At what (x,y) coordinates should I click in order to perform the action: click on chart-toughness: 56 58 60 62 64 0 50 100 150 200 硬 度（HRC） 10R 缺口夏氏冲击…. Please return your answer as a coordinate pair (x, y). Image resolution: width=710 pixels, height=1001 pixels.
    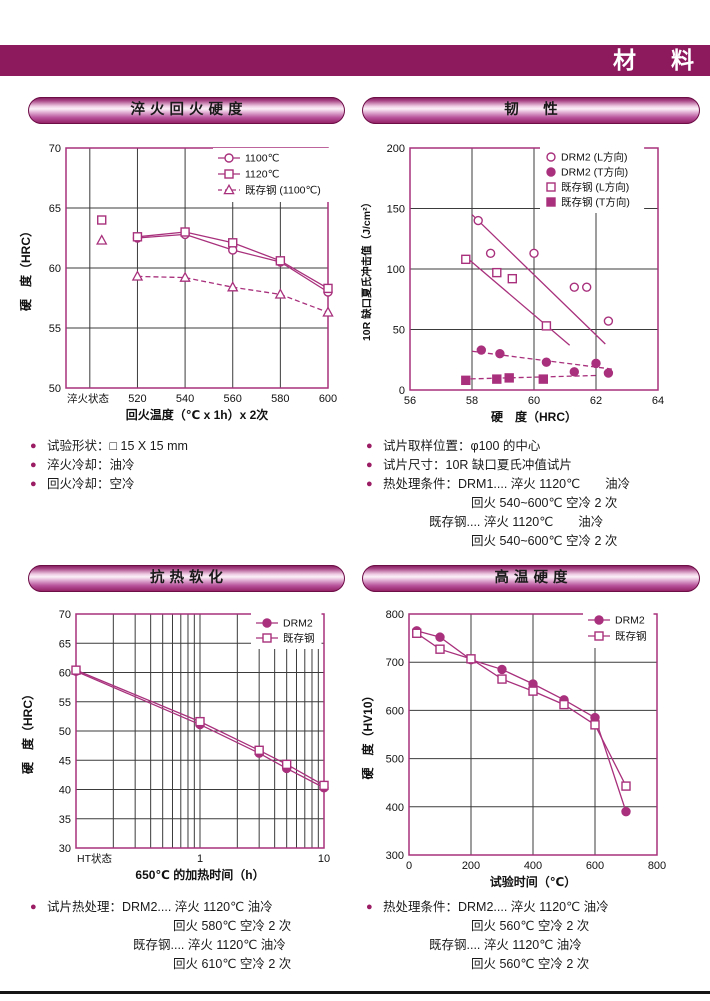
    Looking at the image, I should click on (530, 288).